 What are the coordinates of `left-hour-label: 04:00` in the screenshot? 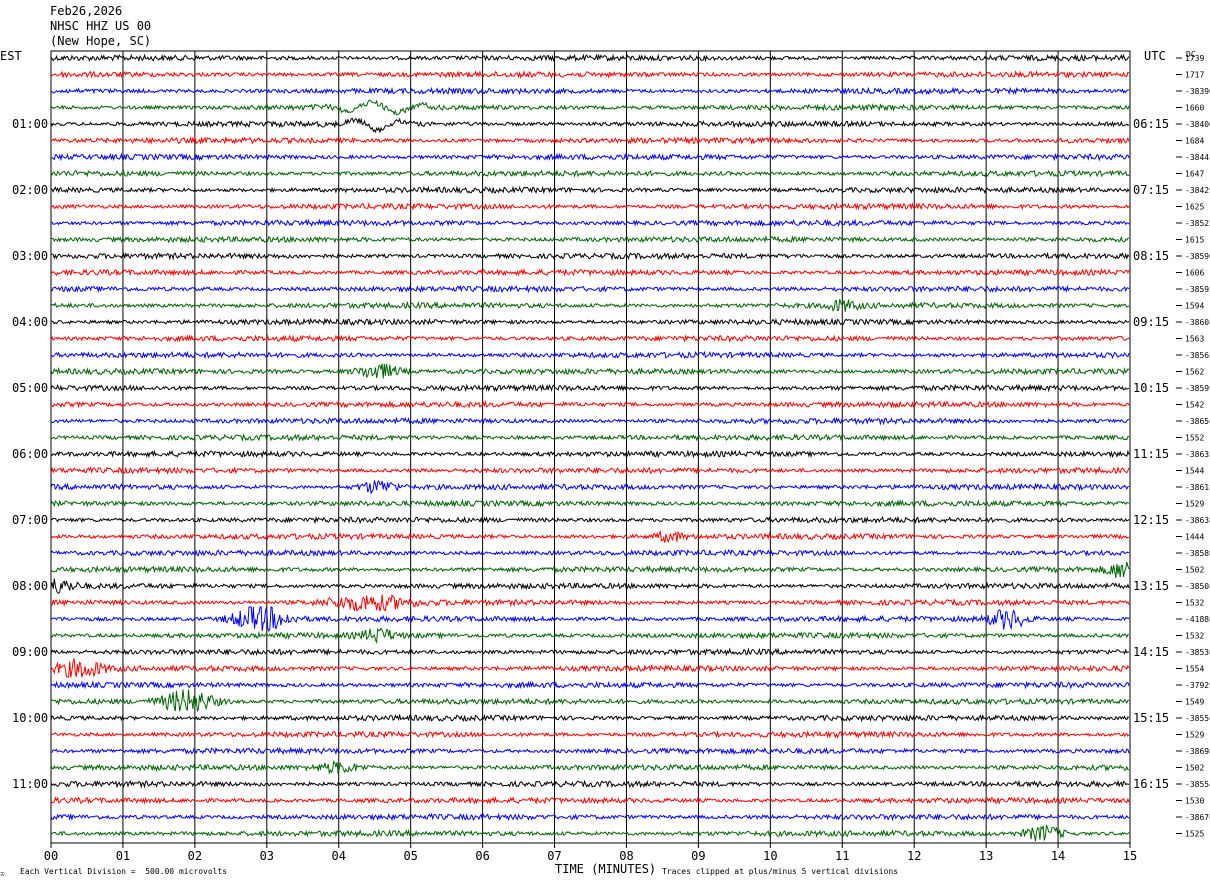 It's located at (30, 322).